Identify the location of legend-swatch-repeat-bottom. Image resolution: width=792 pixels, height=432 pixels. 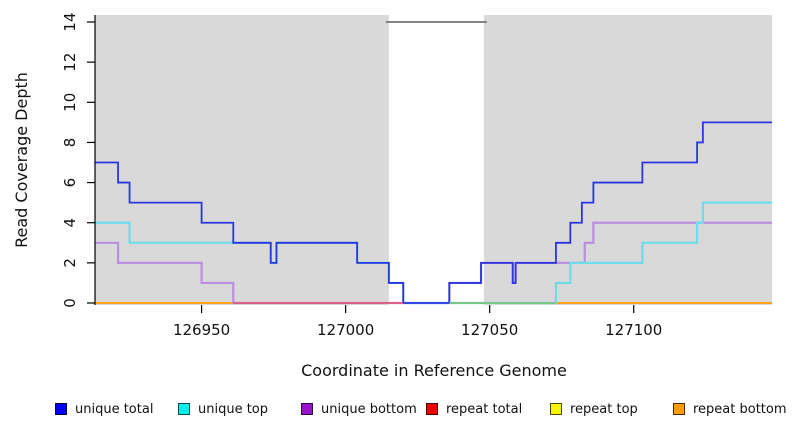
(679, 409).